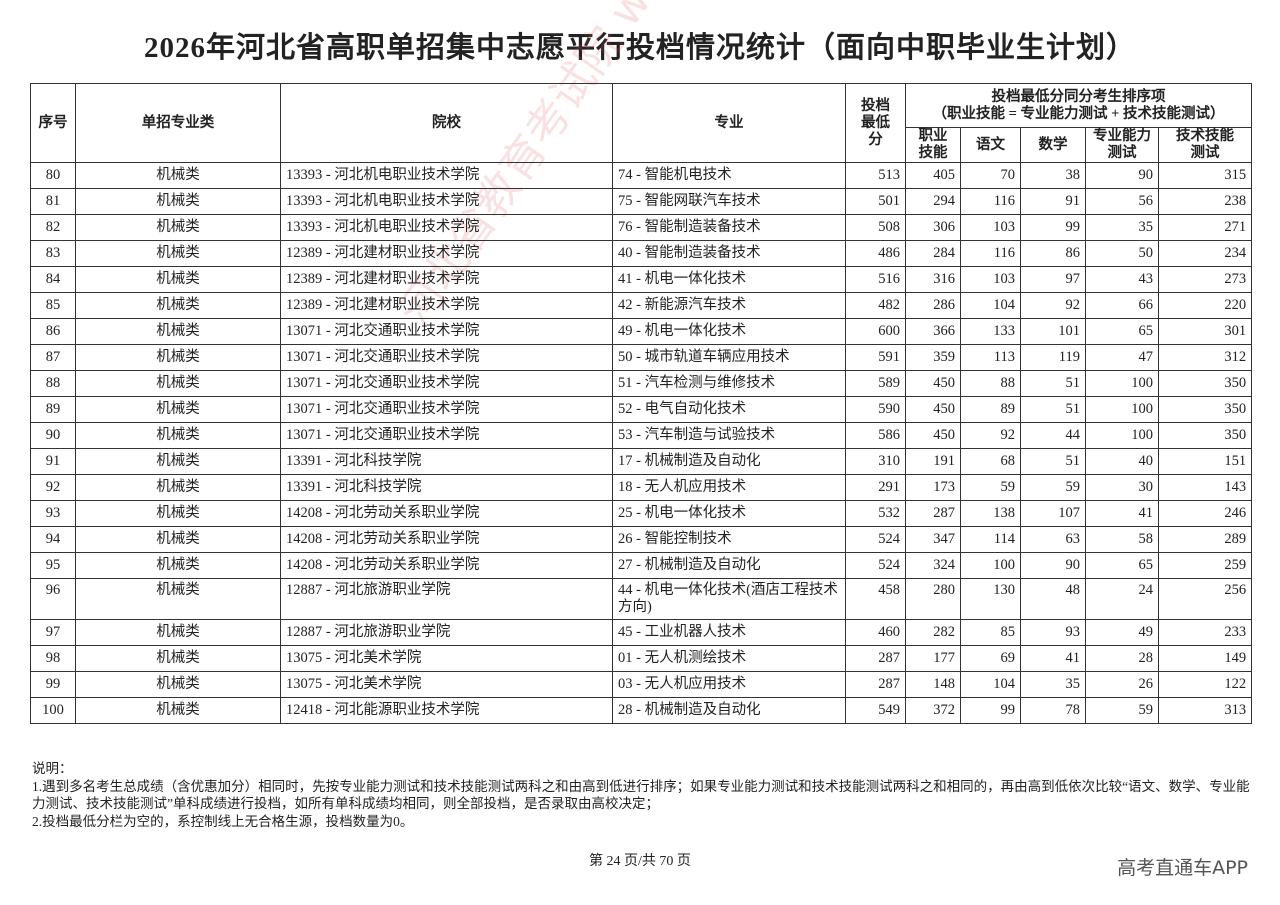 The width and height of the screenshot is (1280, 905). What do you see at coordinates (1122, 145) in the screenshot?
I see `header-prof-test: 专业能力测试` at bounding box center [1122, 145].